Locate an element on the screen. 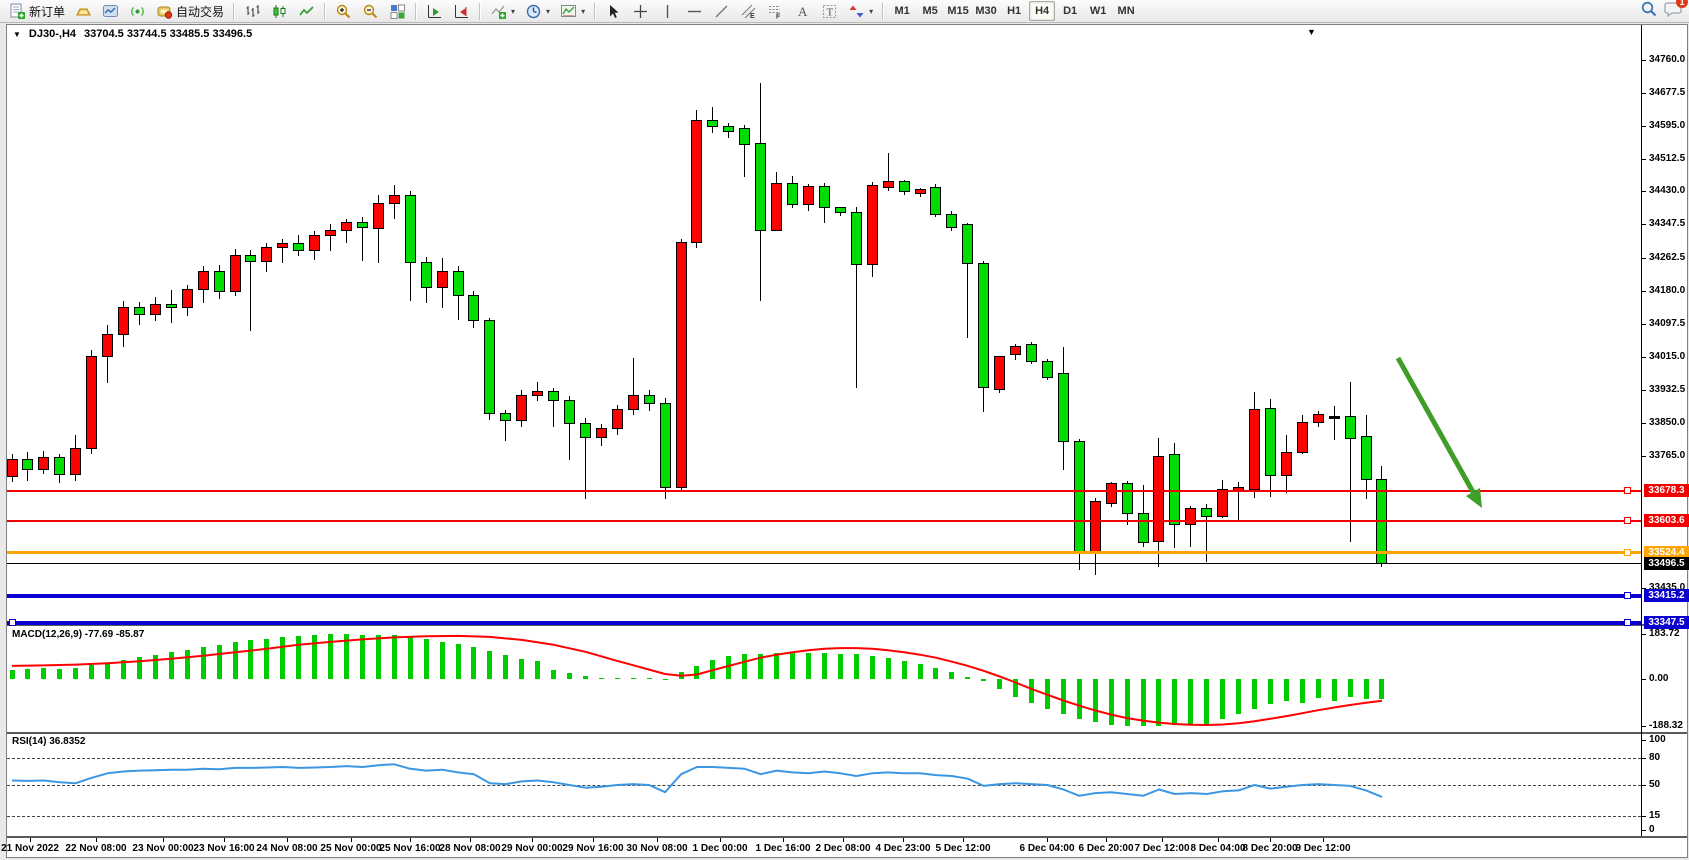 This screenshot has height=860, width=1689. chart-shift-button is located at coordinates (461, 11).